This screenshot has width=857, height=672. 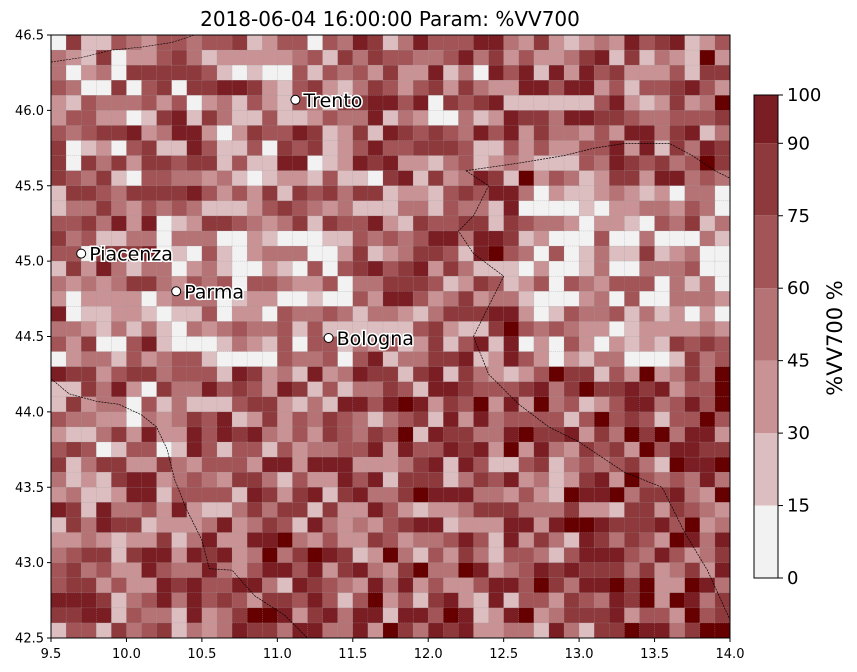 I want to click on colorbar-frame, so click(x=766, y=336).